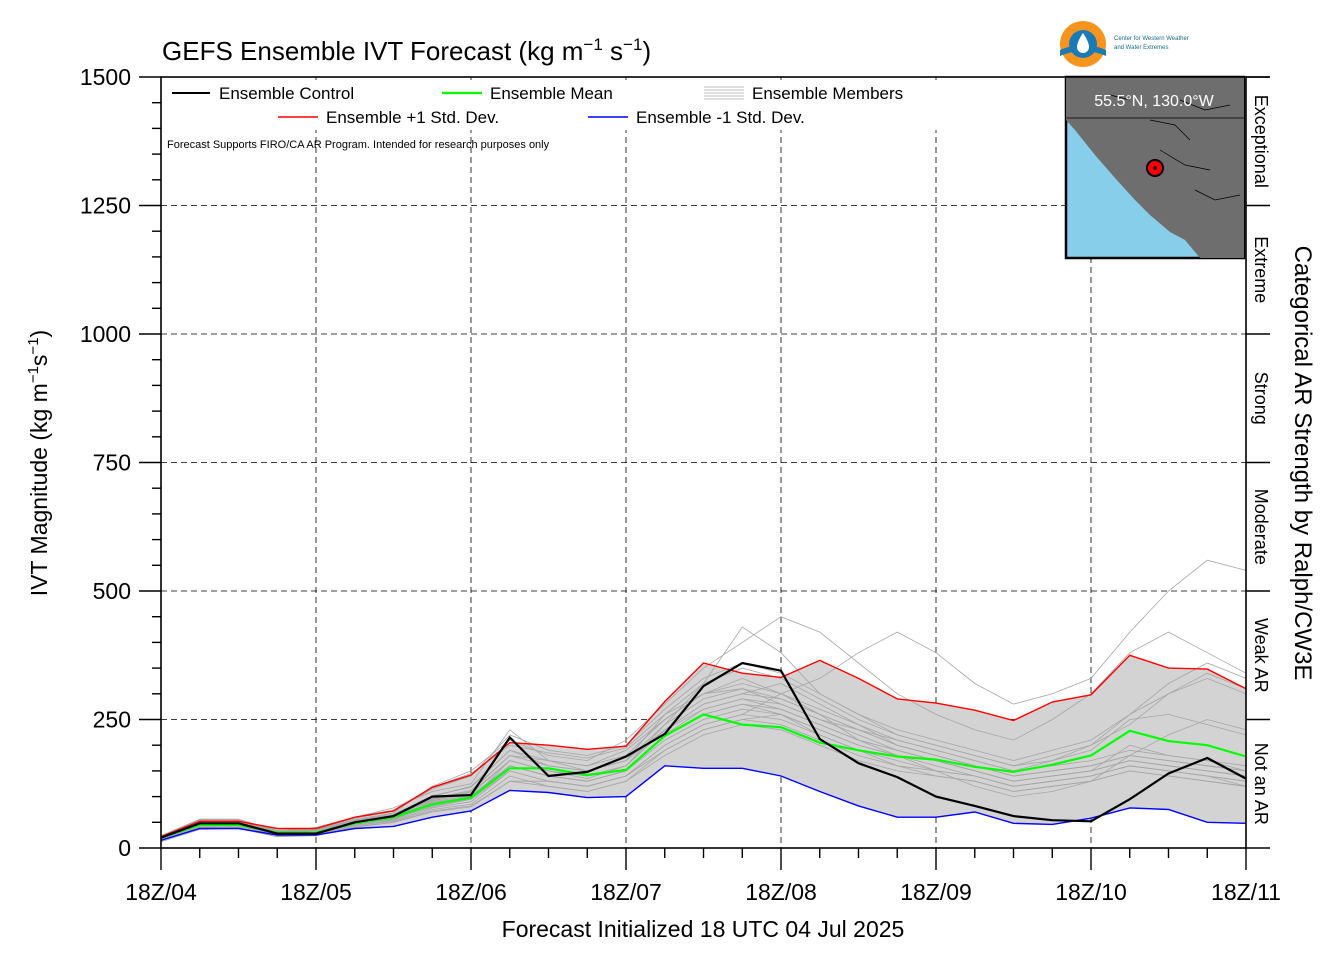 The image size is (1336, 962). I want to click on legend-members-swatch, so click(724, 93).